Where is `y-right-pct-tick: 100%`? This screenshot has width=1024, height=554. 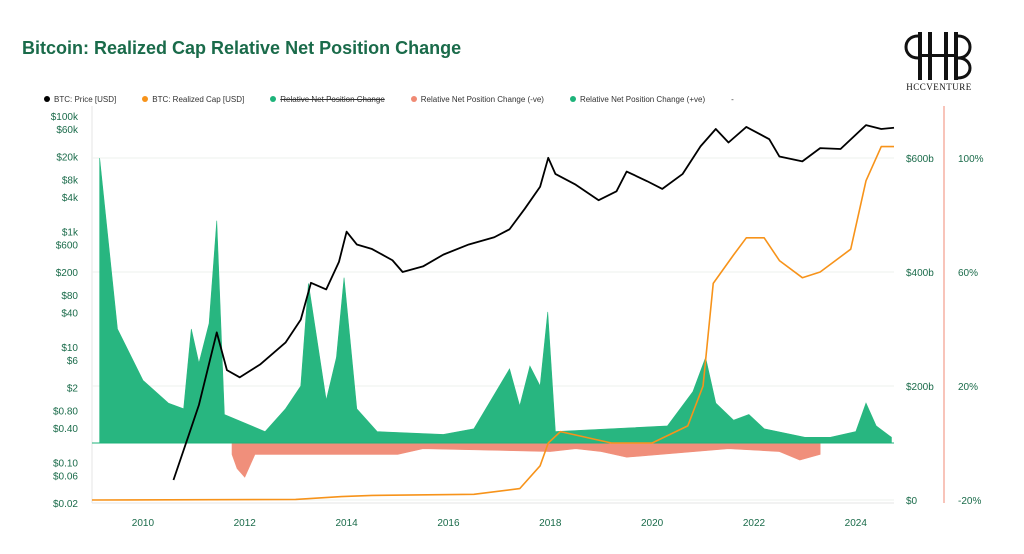 y-right-pct-tick: 100% is located at coordinates (971, 159).